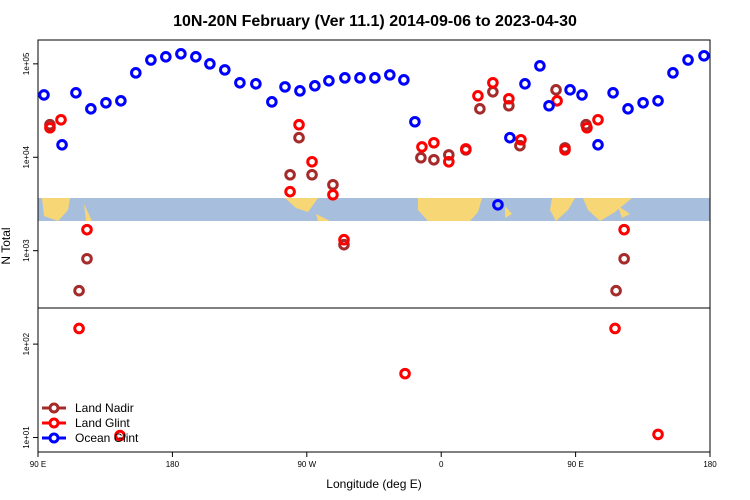  Describe the element at coordinates (26, 437) in the screenshot. I see `y-tick-label: 1e+01` at that location.